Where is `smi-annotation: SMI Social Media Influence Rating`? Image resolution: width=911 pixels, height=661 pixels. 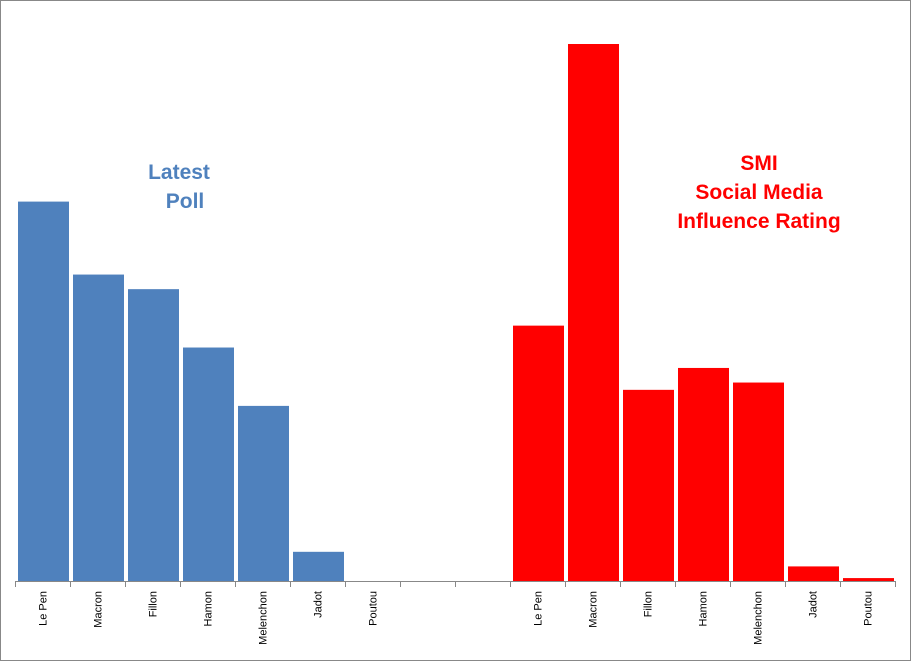 smi-annotation: SMI Social Media Influence Rating is located at coordinates (759, 192).